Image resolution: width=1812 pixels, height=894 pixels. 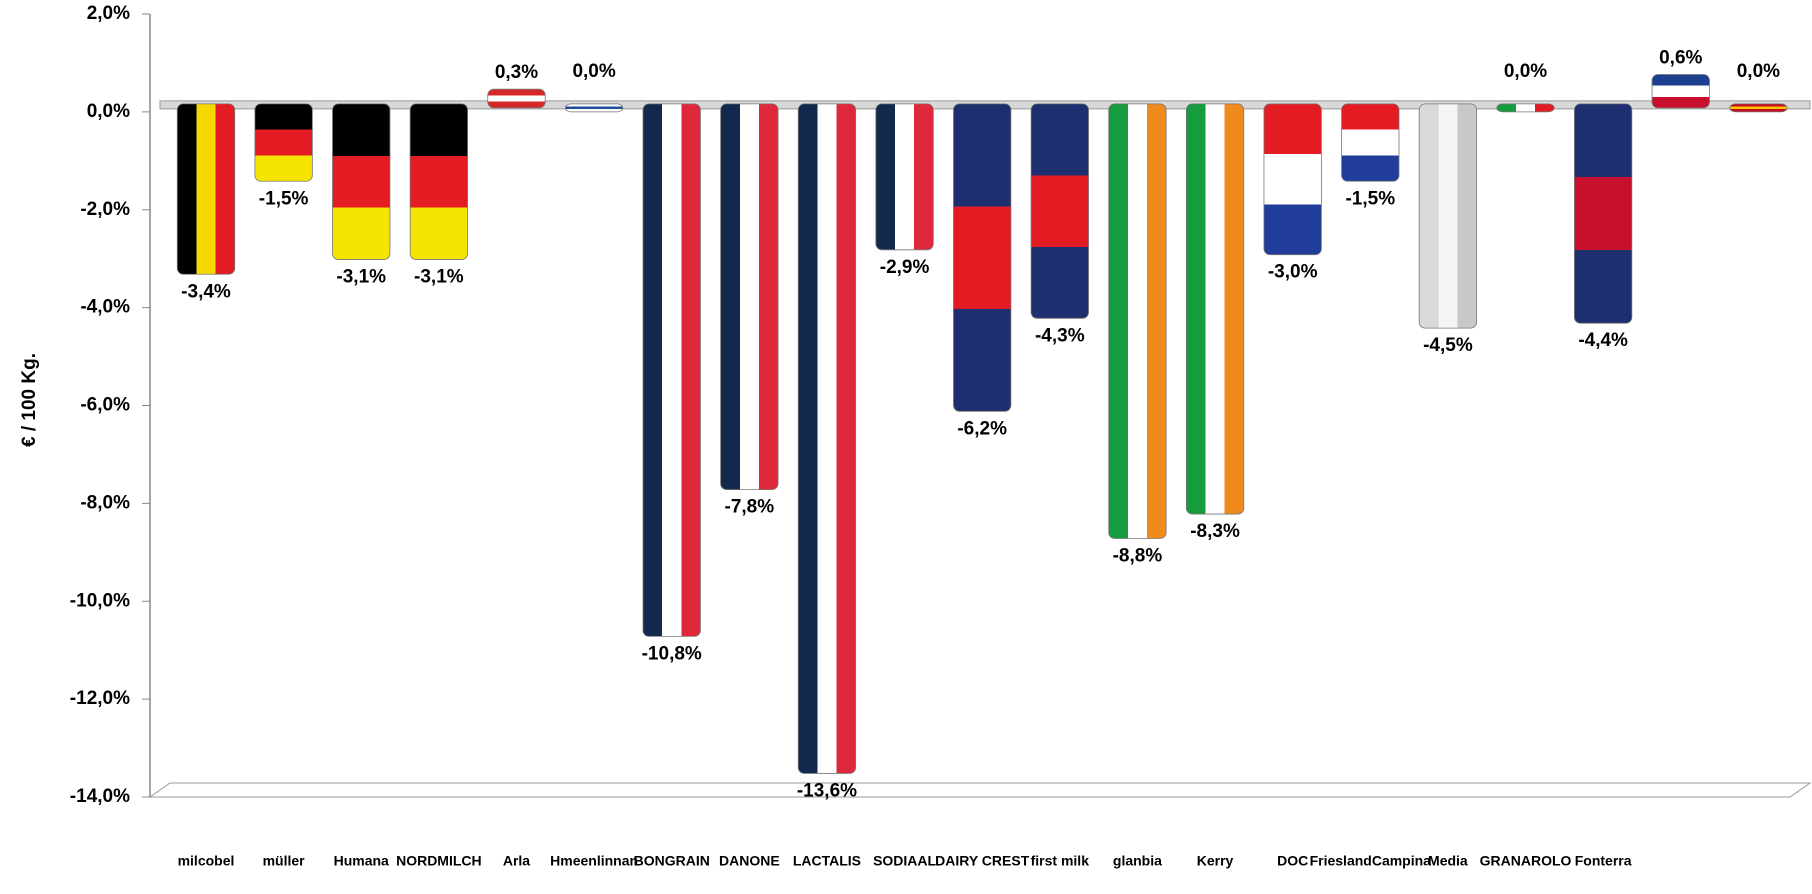 I want to click on x-tick-label: LACTALIS, so click(x=827, y=861).